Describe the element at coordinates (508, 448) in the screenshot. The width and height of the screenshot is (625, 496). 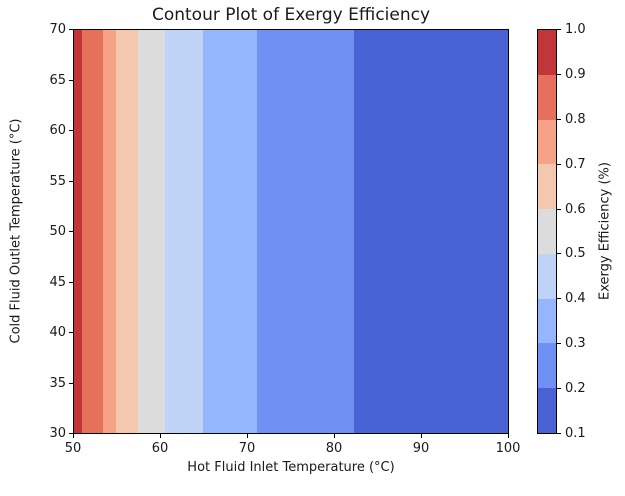
I see `tick-label: 100` at that location.